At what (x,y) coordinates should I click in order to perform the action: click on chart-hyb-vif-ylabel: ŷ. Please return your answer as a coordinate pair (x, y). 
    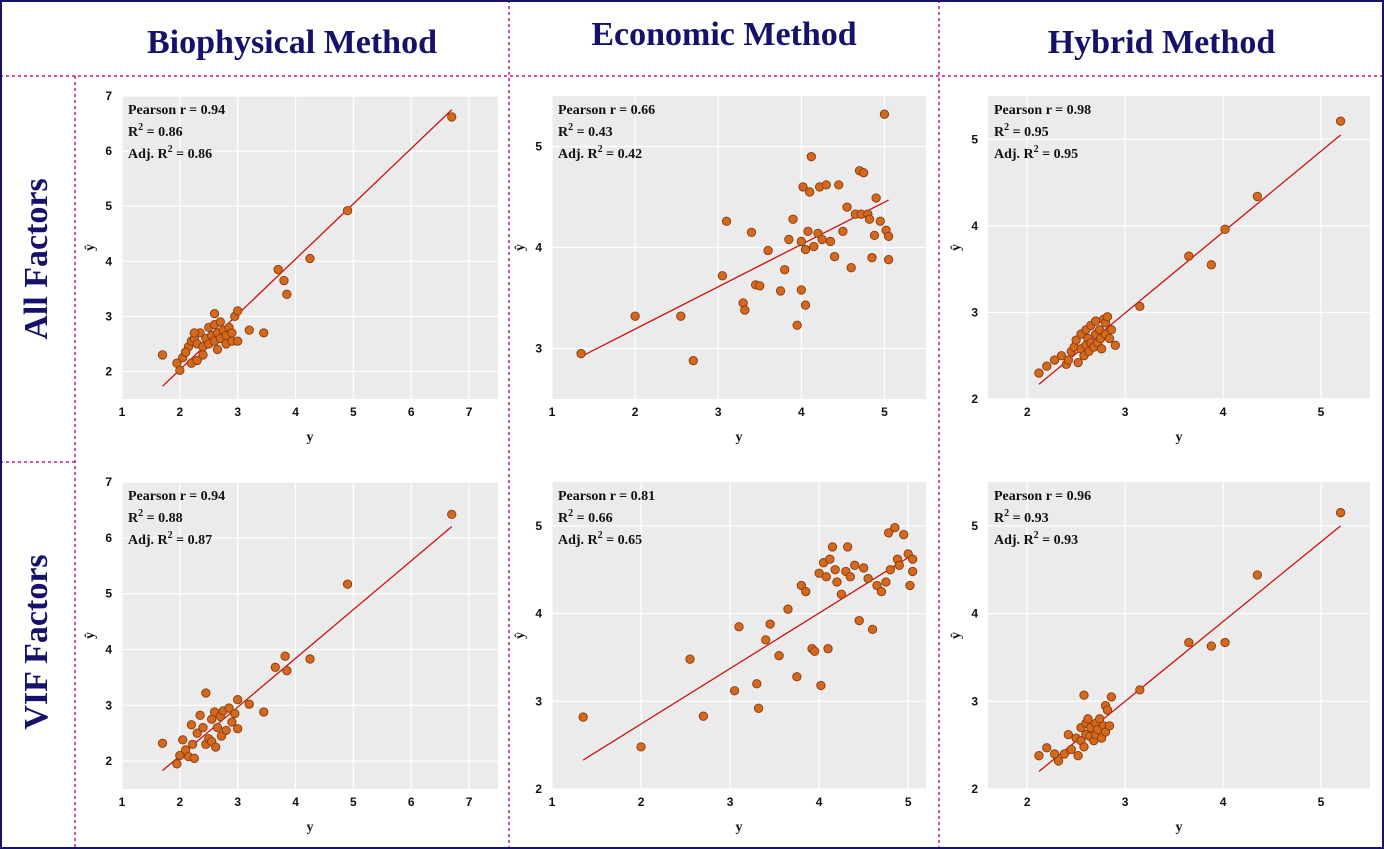
    Looking at the image, I should click on (956, 635).